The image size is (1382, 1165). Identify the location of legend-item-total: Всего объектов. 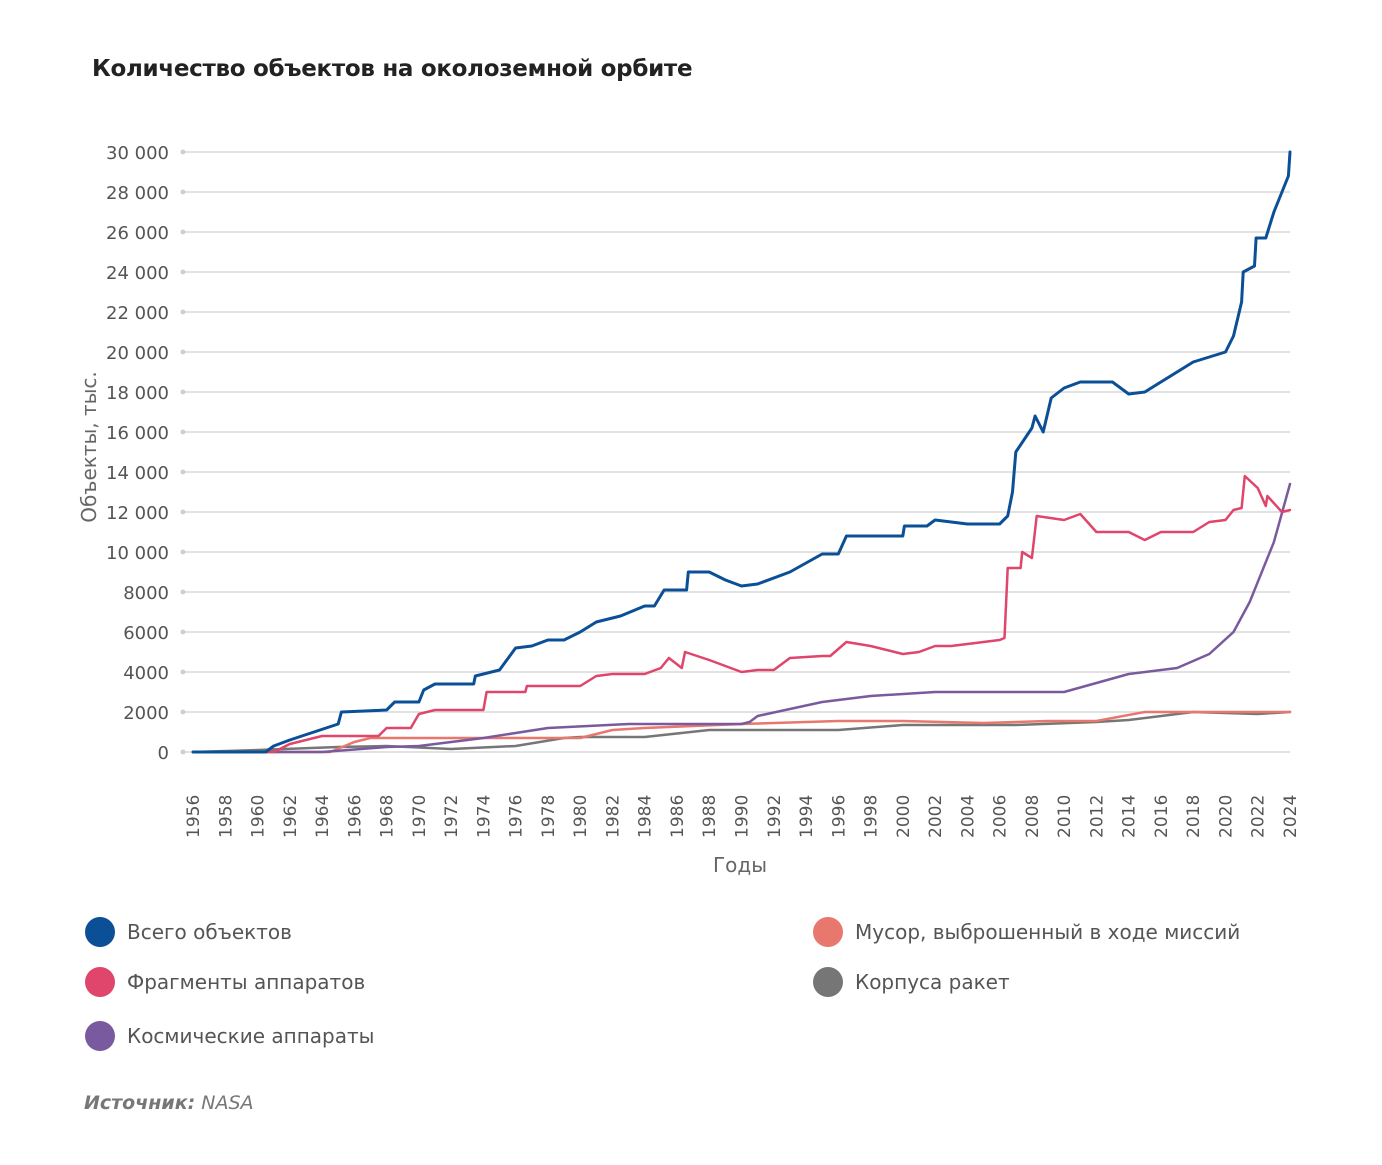
(188, 932).